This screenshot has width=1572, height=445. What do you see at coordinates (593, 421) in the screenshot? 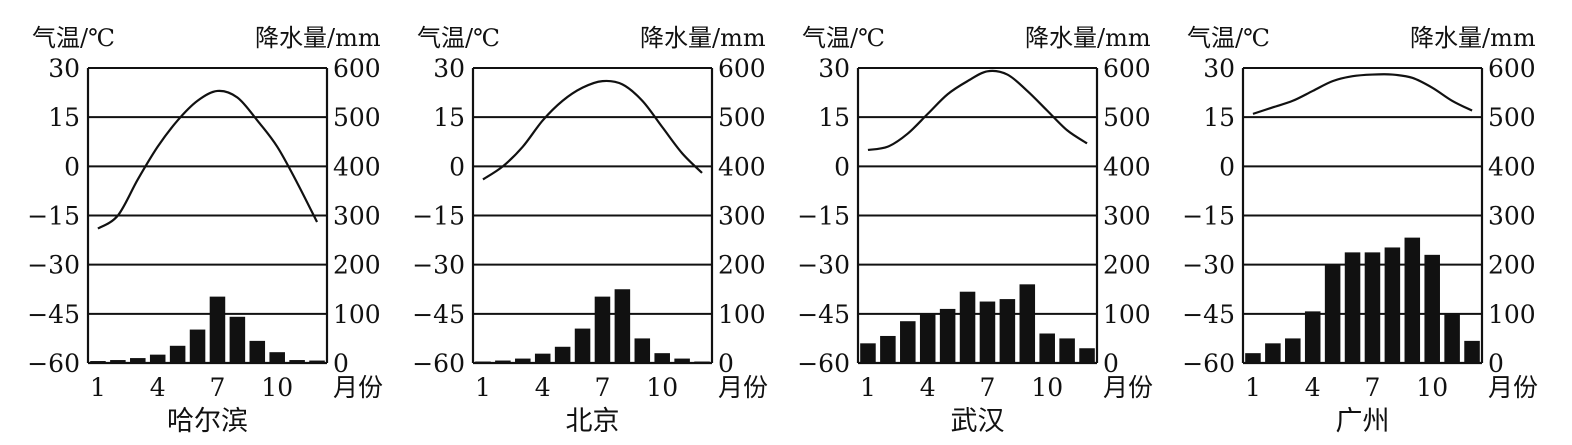
I see `chart-title: 北京` at bounding box center [593, 421].